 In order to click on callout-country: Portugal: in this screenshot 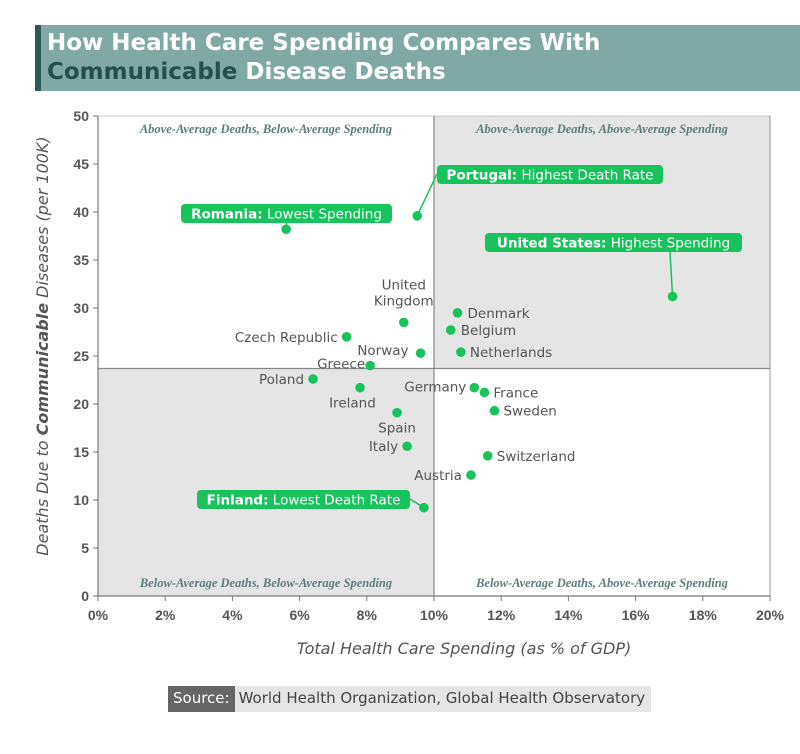, I will do `click(481, 176)`.